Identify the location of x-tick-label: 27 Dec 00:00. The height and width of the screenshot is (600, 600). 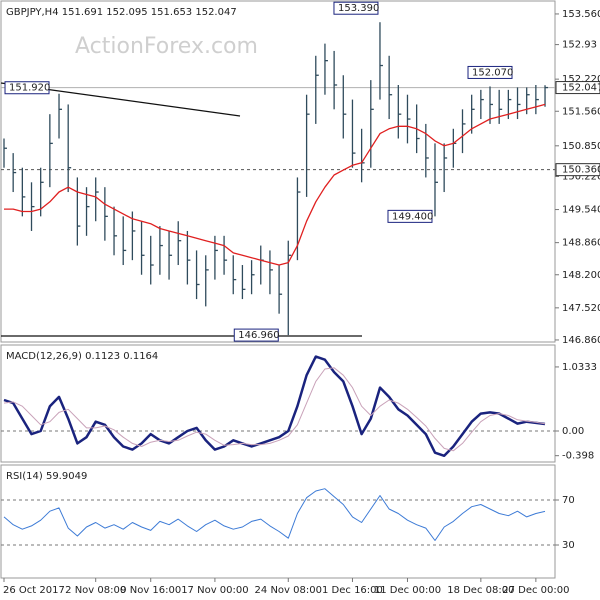
(535, 590).